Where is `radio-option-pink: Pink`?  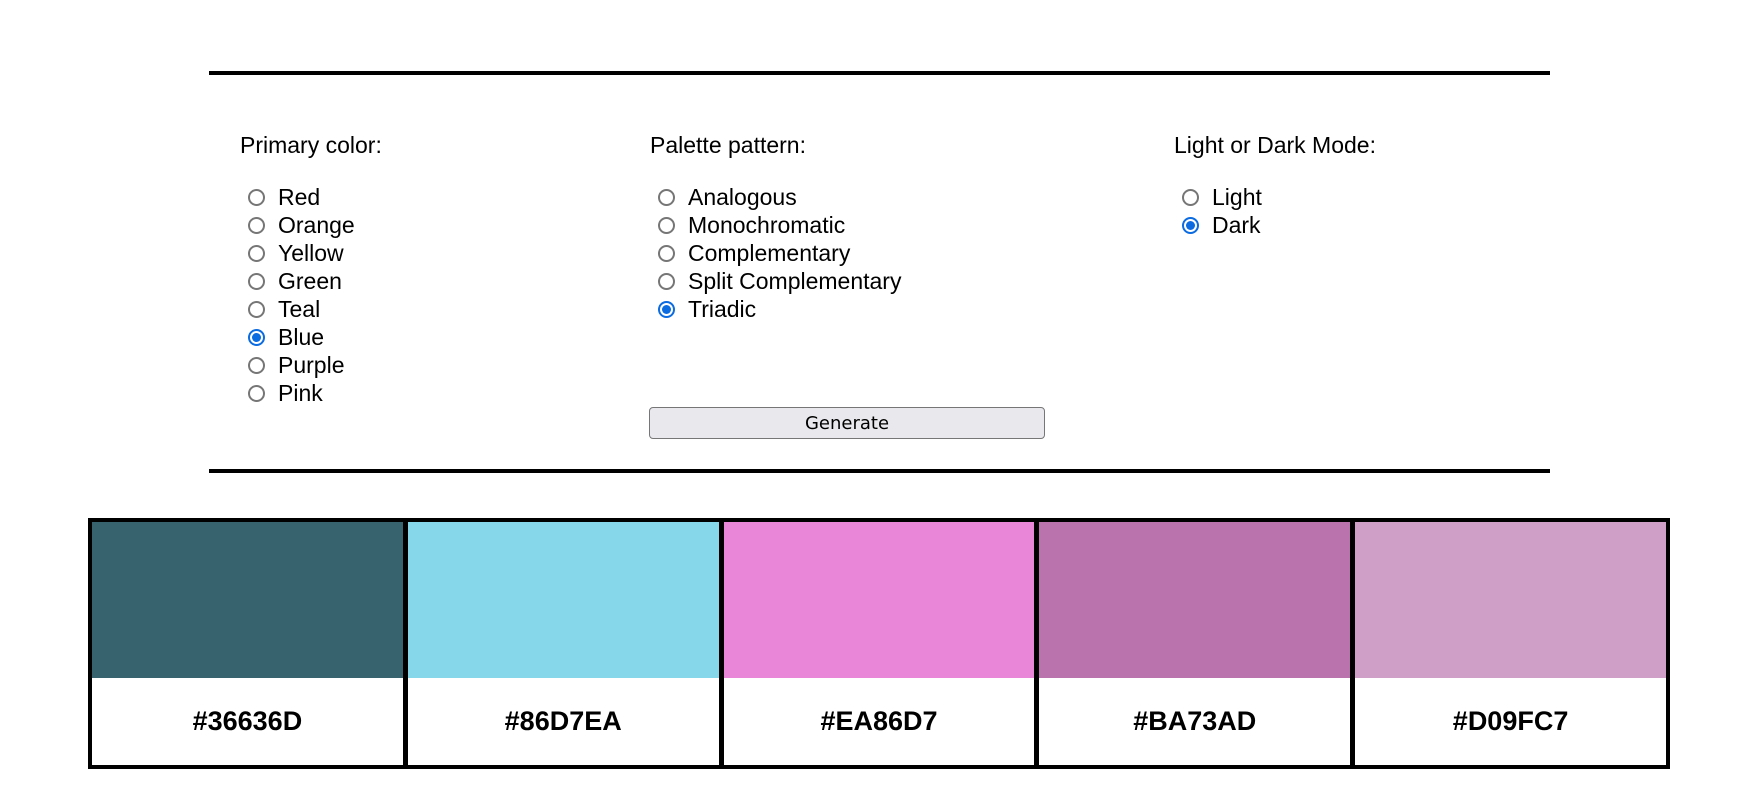 radio-option-pink: Pink is located at coordinates (311, 393).